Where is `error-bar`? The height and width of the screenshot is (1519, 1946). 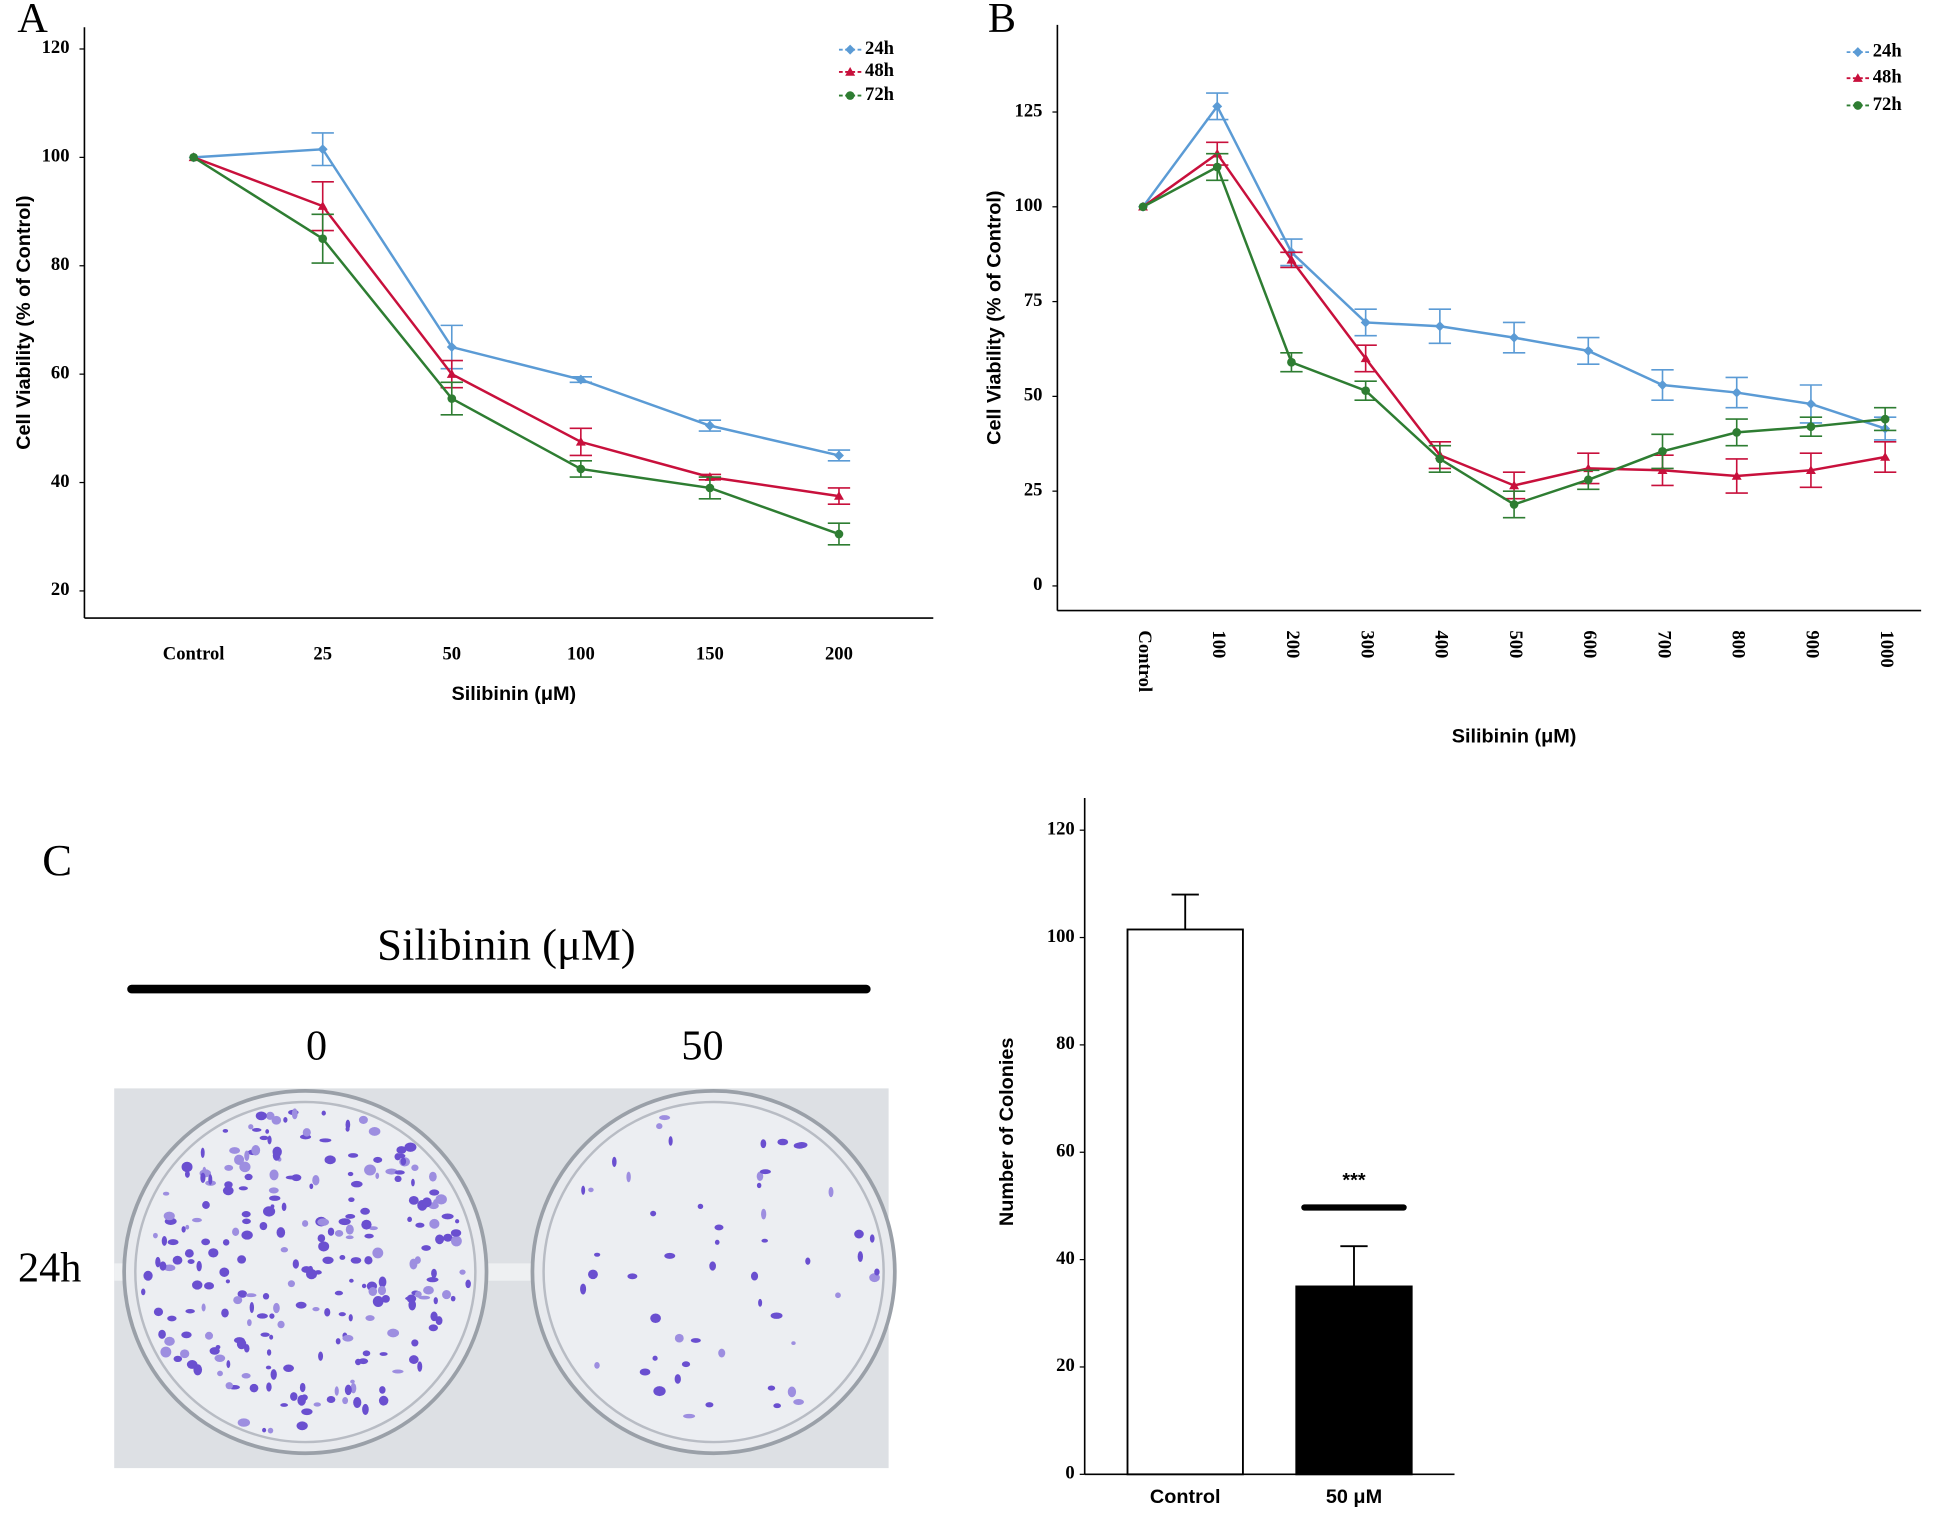 error-bar is located at coordinates (1354, 1266).